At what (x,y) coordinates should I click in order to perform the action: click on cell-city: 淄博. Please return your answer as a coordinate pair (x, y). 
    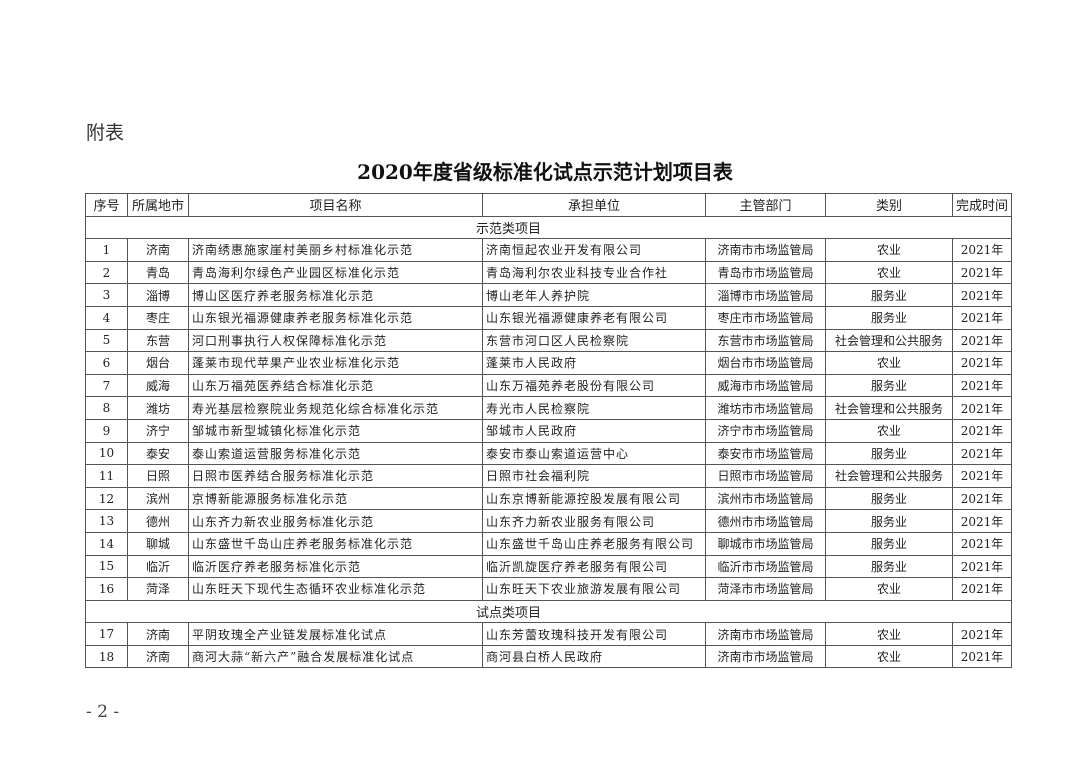
    Looking at the image, I should click on (158, 295).